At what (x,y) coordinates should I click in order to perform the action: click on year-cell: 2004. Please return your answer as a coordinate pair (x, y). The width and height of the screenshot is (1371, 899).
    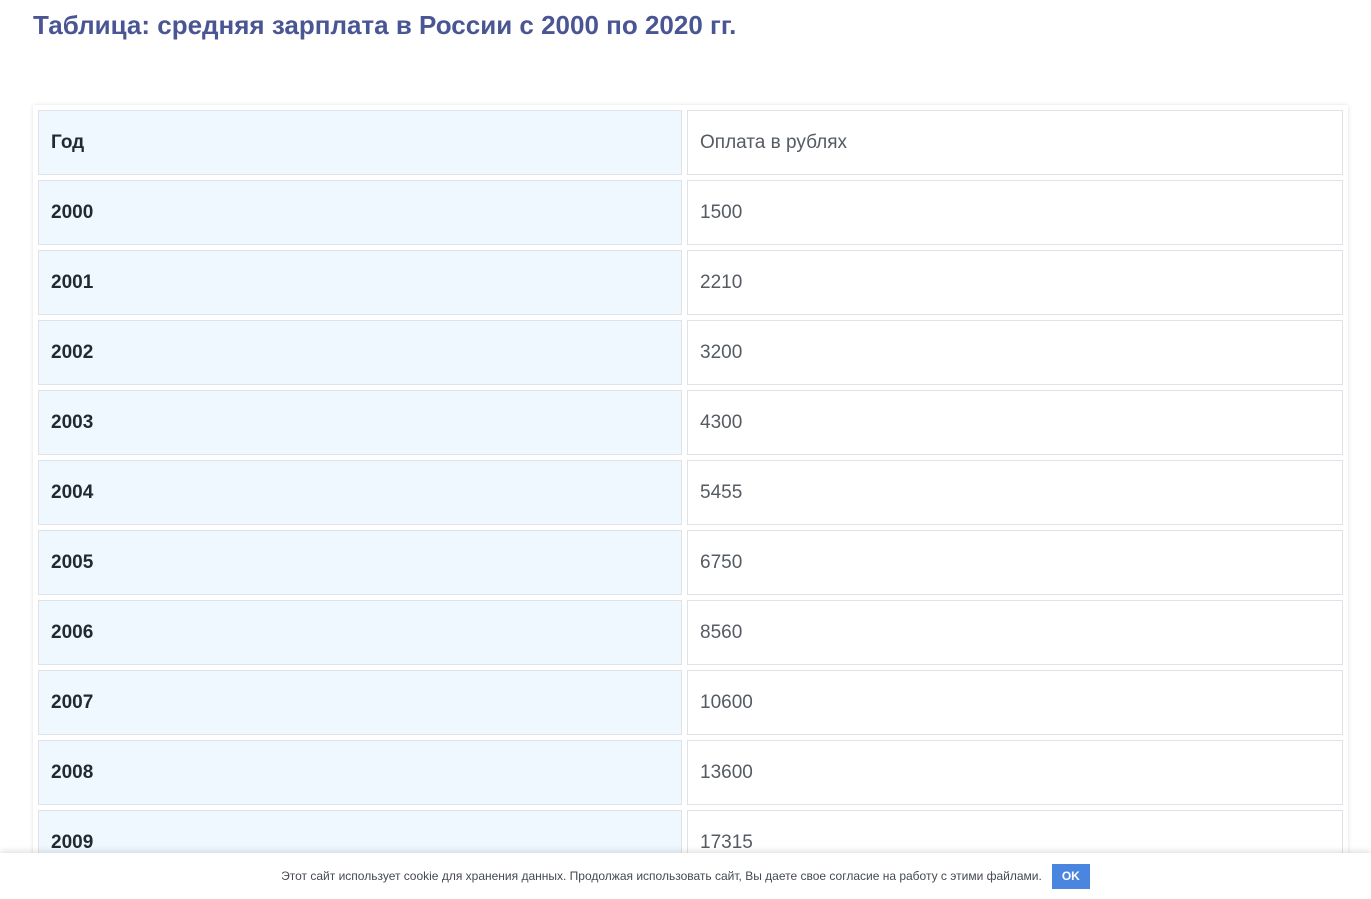
    Looking at the image, I should click on (360, 492).